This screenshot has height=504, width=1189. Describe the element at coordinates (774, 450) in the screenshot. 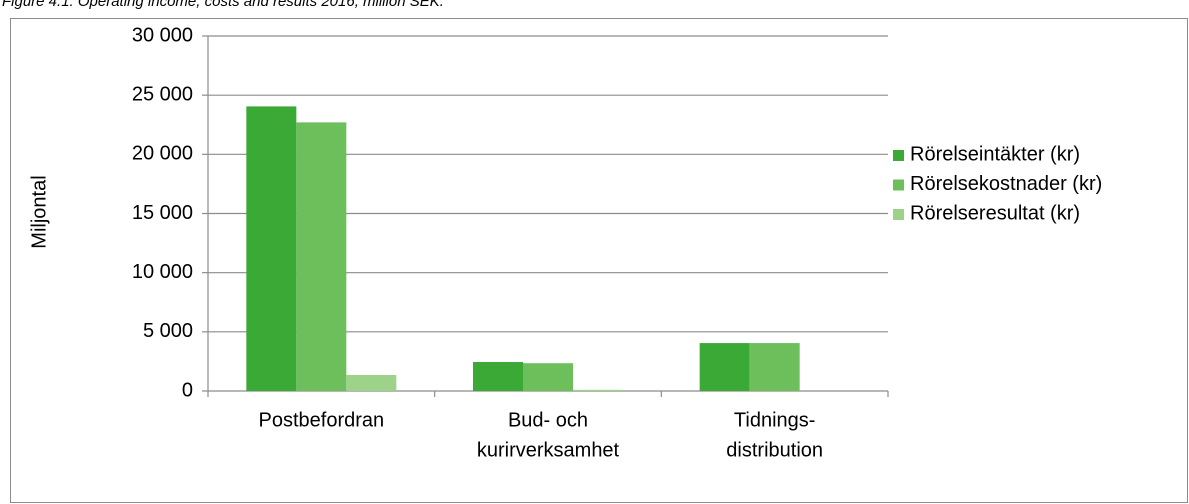

I see `x-tick-label: distribution` at that location.